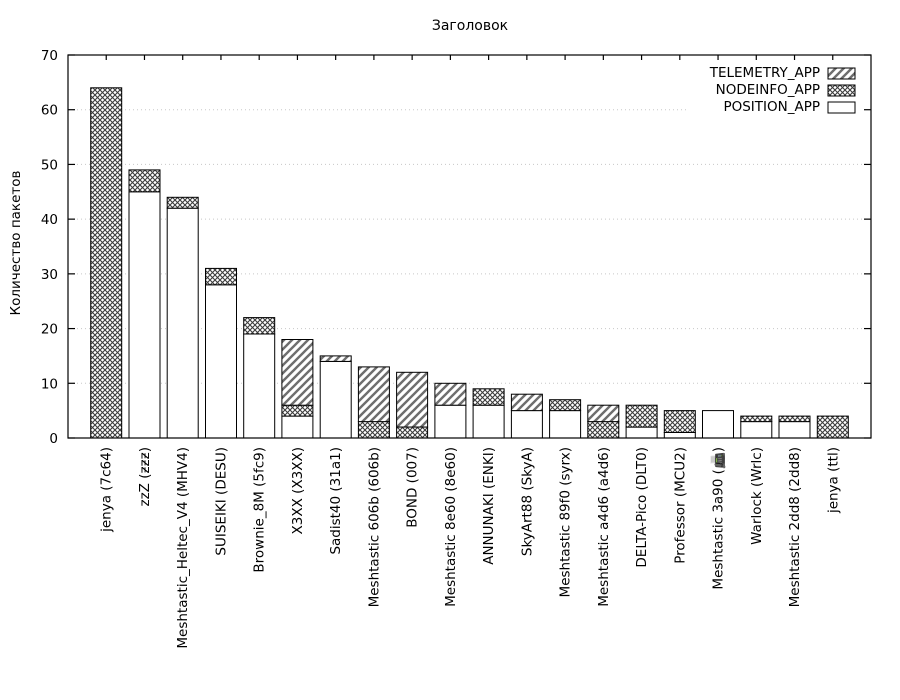  I want to click on y-tick-label: 0, so click(53, 439).